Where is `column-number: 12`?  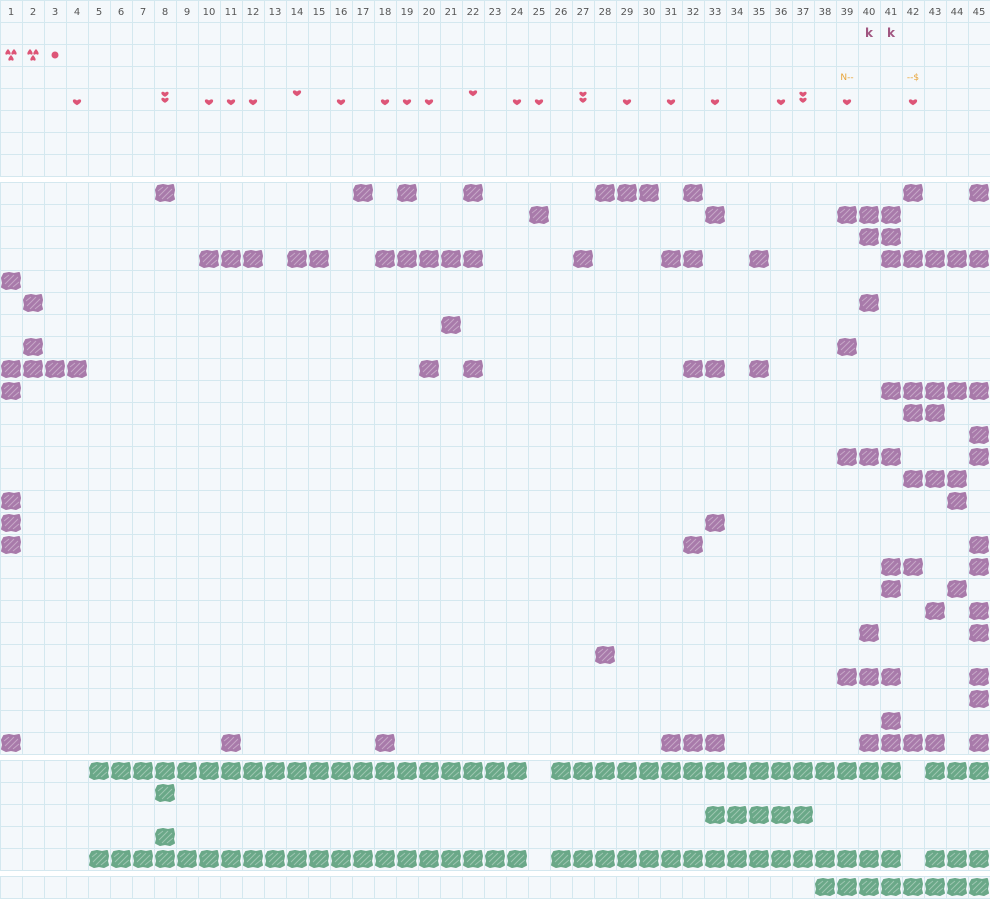 column-number: 12 is located at coordinates (253, 12).